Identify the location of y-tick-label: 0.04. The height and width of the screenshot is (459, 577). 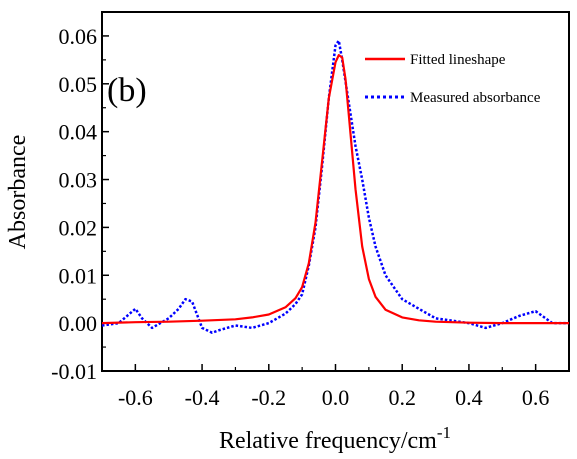
(78, 132).